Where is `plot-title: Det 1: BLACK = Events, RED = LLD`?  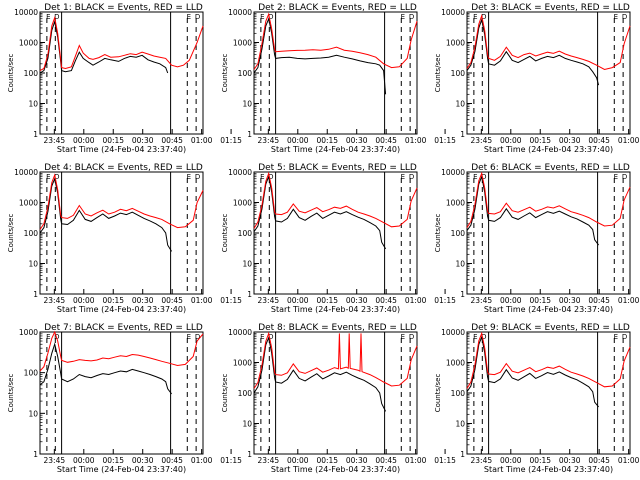 plot-title: Det 1: BLACK = Events, RED = LLD is located at coordinates (123, 8).